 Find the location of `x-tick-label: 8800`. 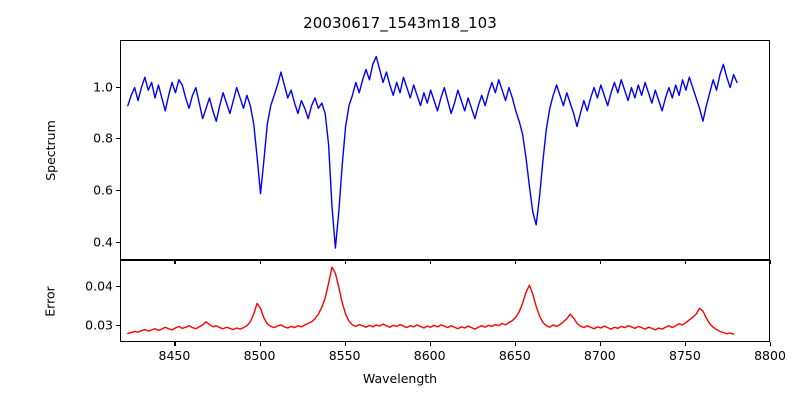

x-tick-label: 8800 is located at coordinates (770, 355).